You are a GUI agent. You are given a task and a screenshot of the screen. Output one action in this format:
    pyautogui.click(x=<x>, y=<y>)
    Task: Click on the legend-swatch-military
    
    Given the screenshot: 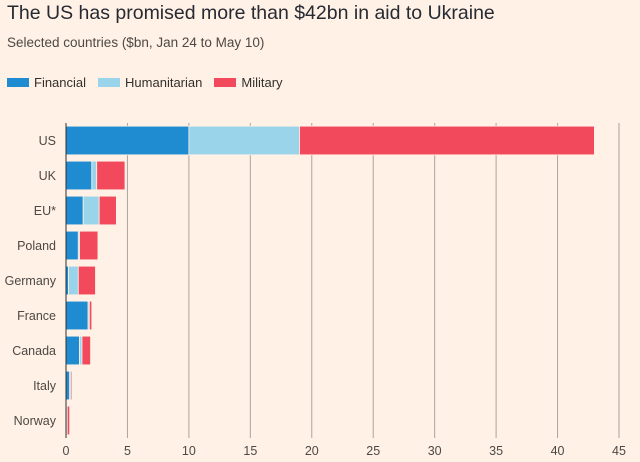 What is the action you would take?
    pyautogui.click(x=225, y=82)
    